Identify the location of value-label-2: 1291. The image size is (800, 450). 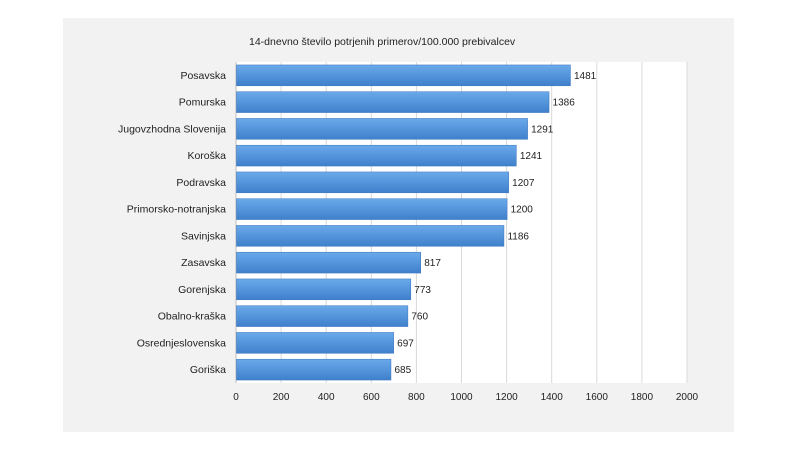
(542, 129).